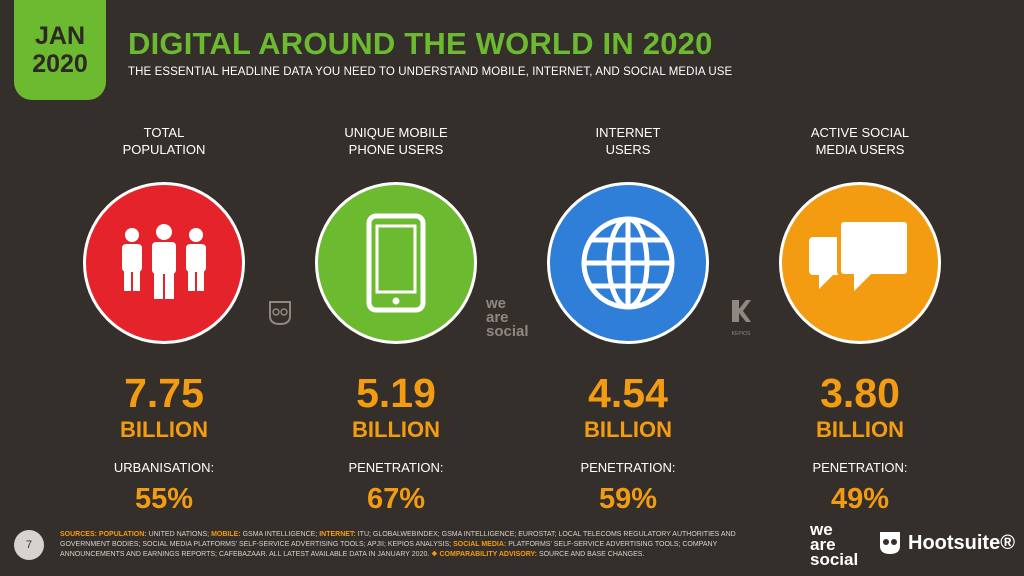 Image resolution: width=1024 pixels, height=576 pixels. What do you see at coordinates (420, 43) in the screenshot?
I see `page-title: DIGITAL AROUND THE WORLD IN 2020` at bounding box center [420, 43].